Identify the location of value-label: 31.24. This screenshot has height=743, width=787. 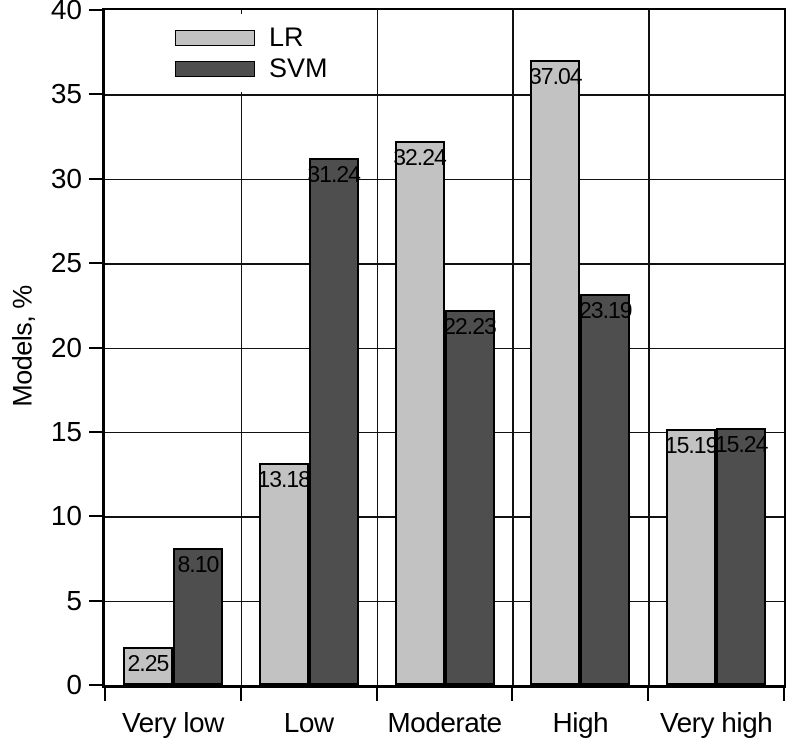
(334, 173).